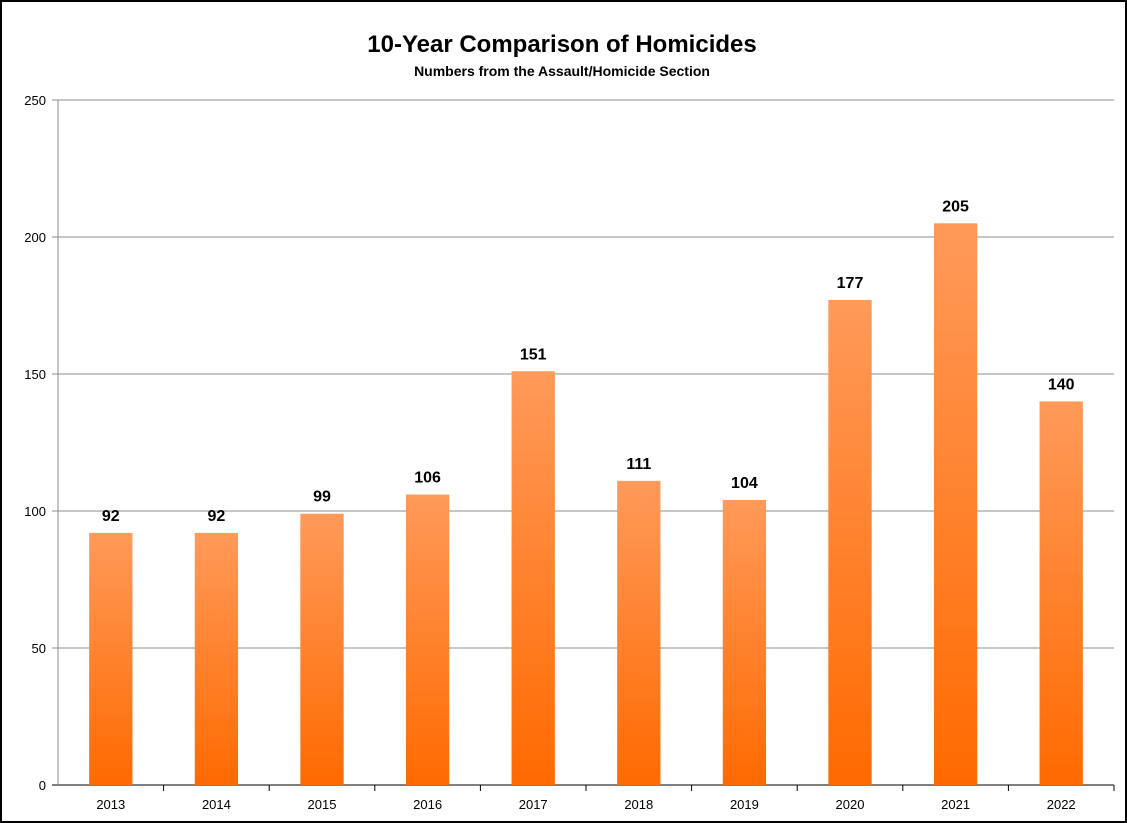 The width and height of the screenshot is (1127, 823). What do you see at coordinates (638, 804) in the screenshot?
I see `x-tick-label: 2018` at bounding box center [638, 804].